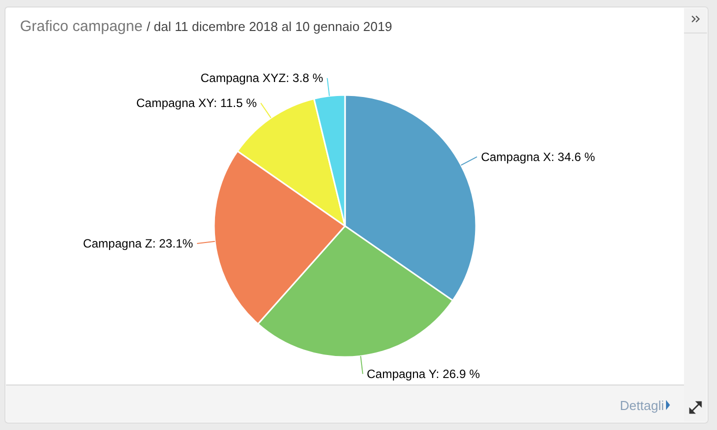 This screenshot has width=717, height=430. Describe the element at coordinates (81, 26) in the screenshot. I see `chart-title: Grafico campagne` at that location.